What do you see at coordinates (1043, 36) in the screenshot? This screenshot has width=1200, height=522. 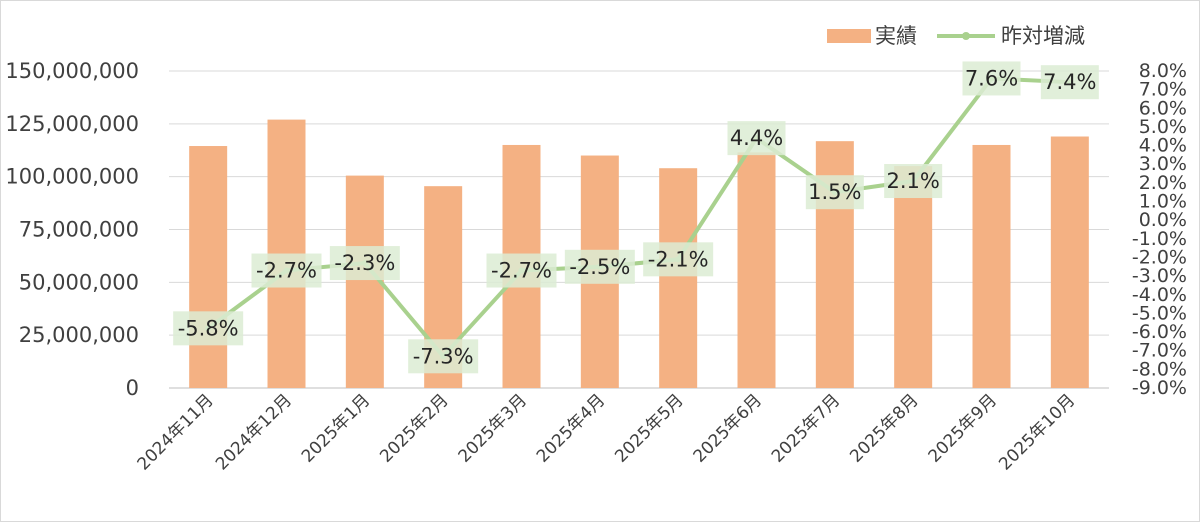 I see `legend-line-label: 昨対増減` at bounding box center [1043, 36].